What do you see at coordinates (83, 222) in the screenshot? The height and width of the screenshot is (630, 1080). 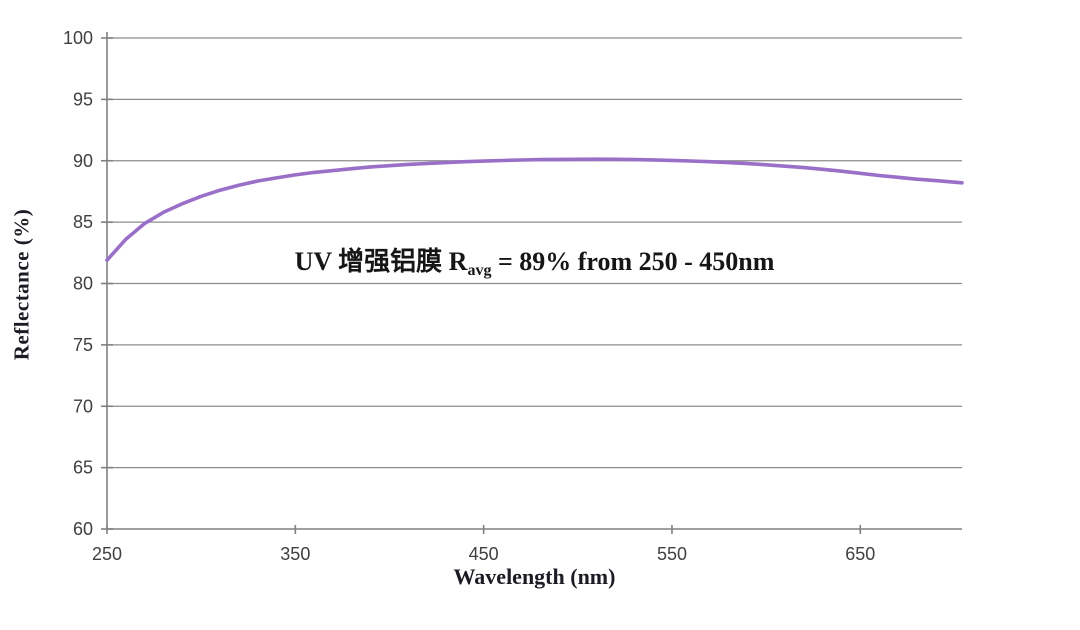 I see `y-tick-label: 85` at bounding box center [83, 222].